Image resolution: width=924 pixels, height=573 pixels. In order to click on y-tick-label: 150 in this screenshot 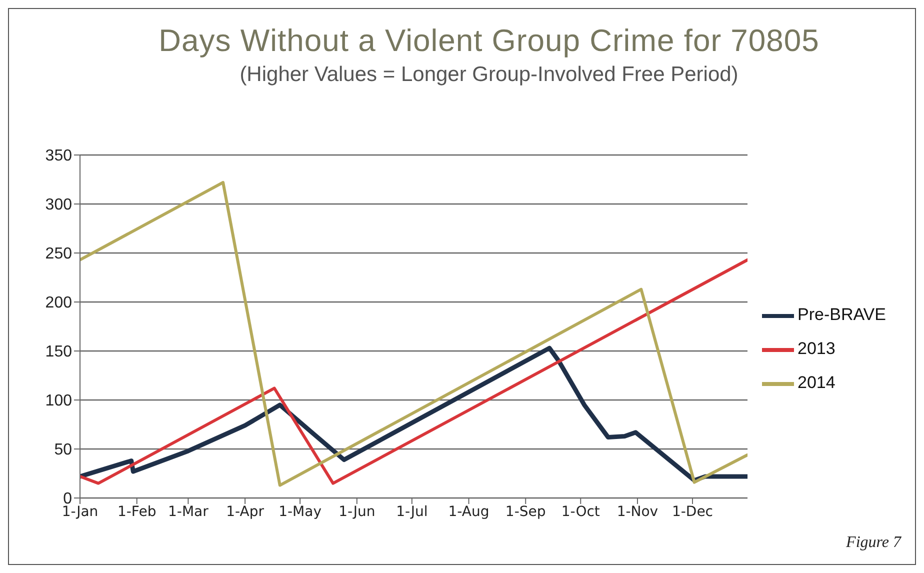, I will do `click(58, 352)`.